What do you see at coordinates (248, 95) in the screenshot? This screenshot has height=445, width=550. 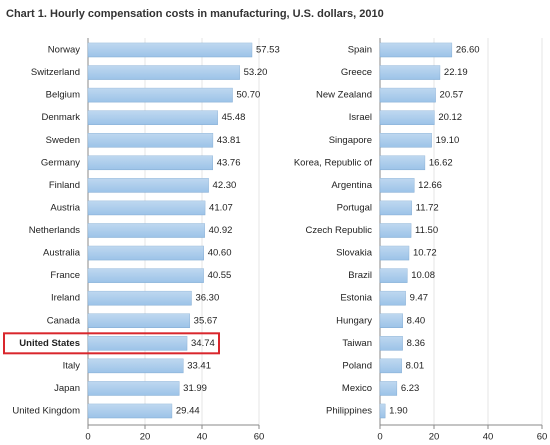 I see `value-label: 50.70` at bounding box center [248, 95].